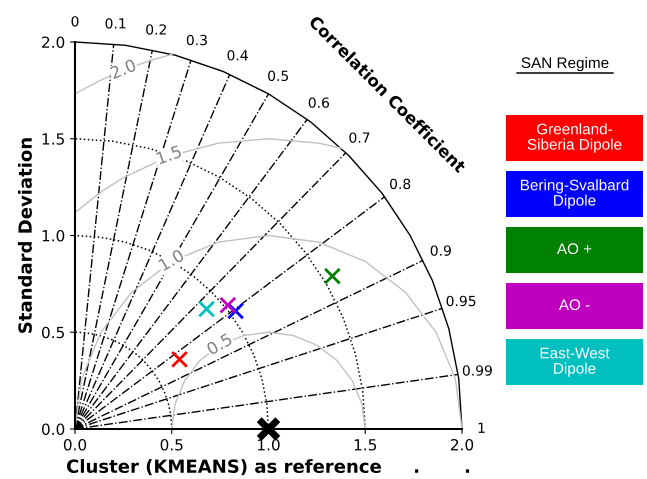 The width and height of the screenshot is (647, 479). Describe the element at coordinates (481, 427) in the screenshot. I see `annotation: 1` at that location.